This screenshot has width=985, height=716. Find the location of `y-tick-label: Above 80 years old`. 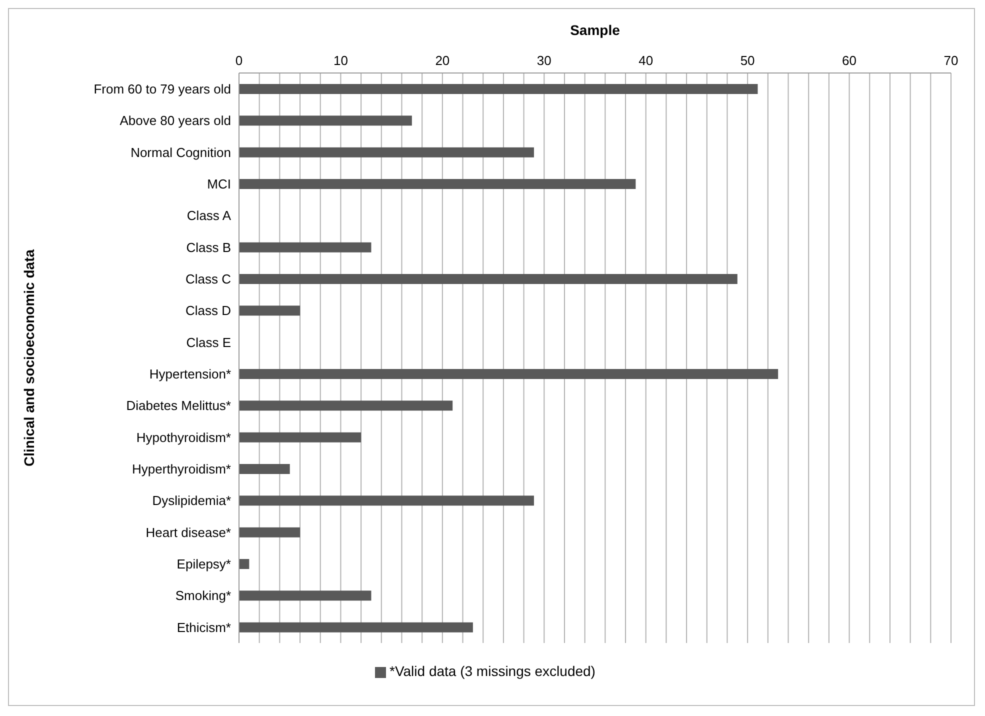

y-tick-label: Above 80 years old is located at coordinates (175, 120).